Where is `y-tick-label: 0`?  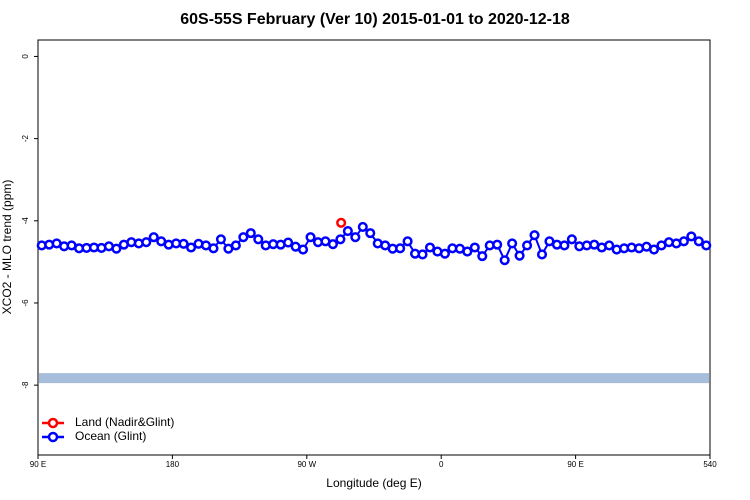 y-tick-label: 0 is located at coordinates (25, 56).